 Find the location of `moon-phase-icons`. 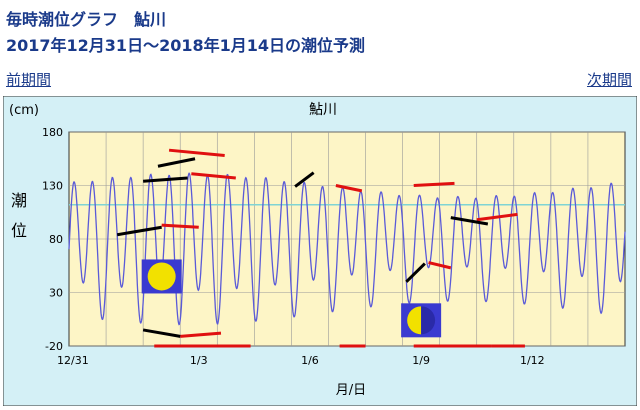

moon-phase-icons is located at coordinates (291, 298).